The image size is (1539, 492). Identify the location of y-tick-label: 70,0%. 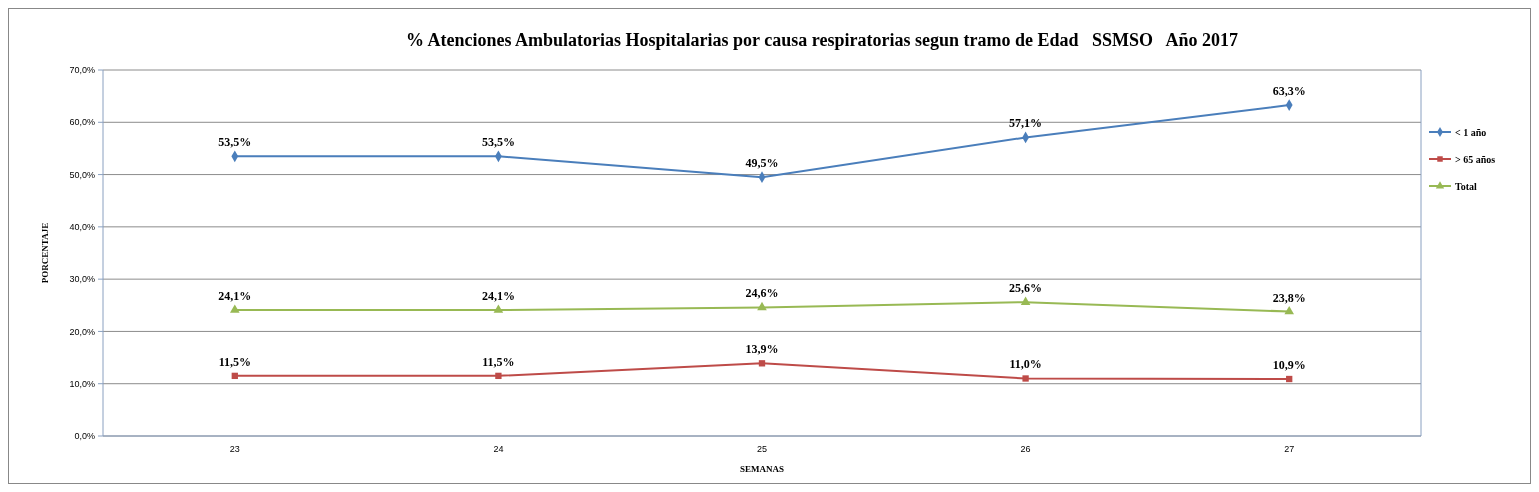
(82, 70).